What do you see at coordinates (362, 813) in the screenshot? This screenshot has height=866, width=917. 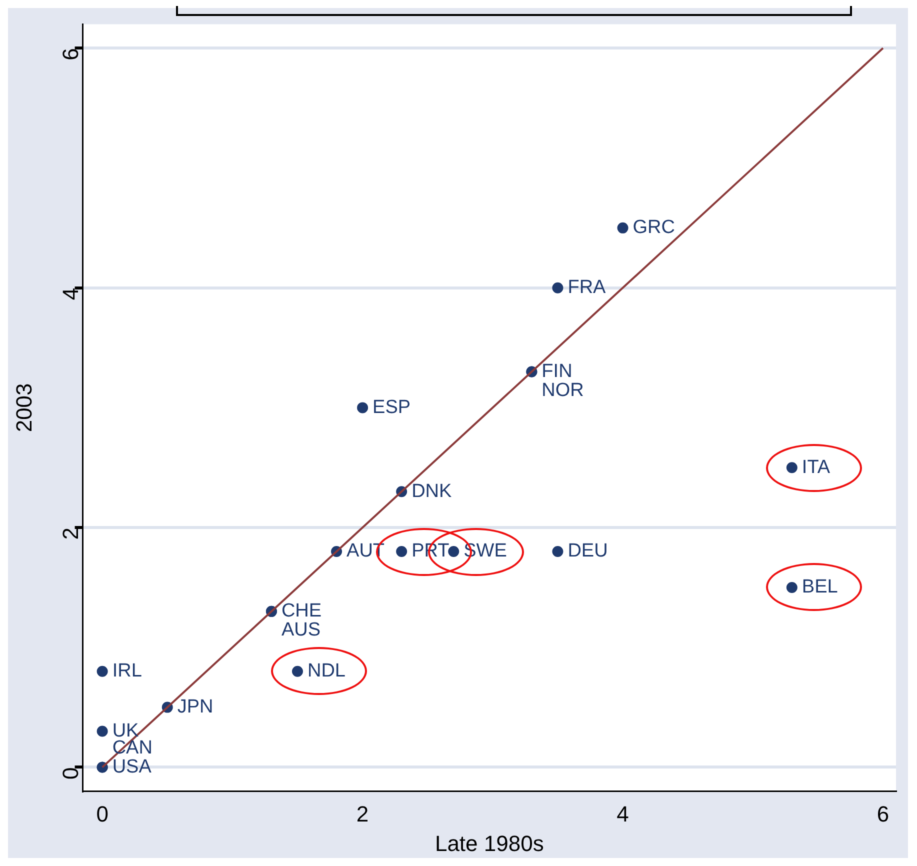 I see `x-tick-label: 2` at bounding box center [362, 813].